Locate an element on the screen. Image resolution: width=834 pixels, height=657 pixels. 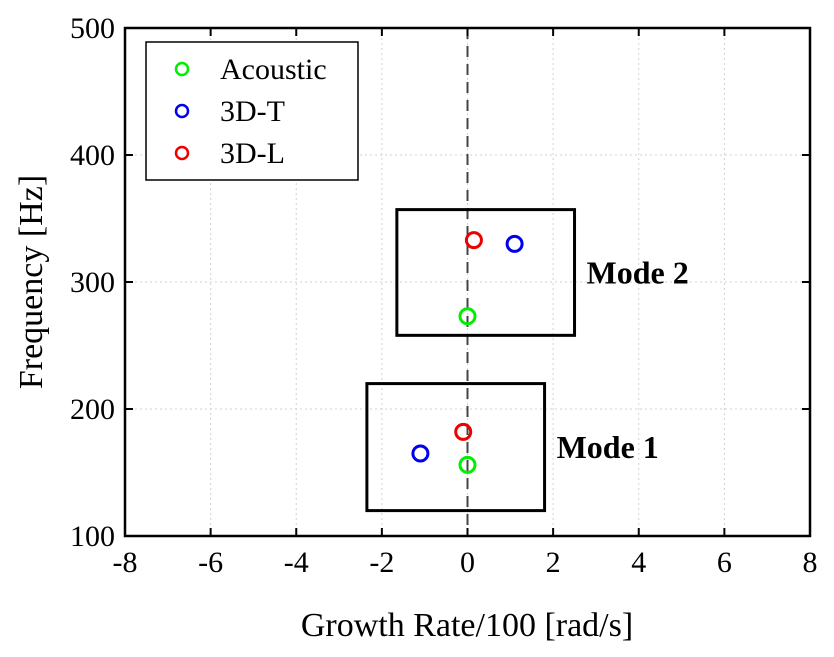
x-tick-label: 2 is located at coordinates (553, 562).